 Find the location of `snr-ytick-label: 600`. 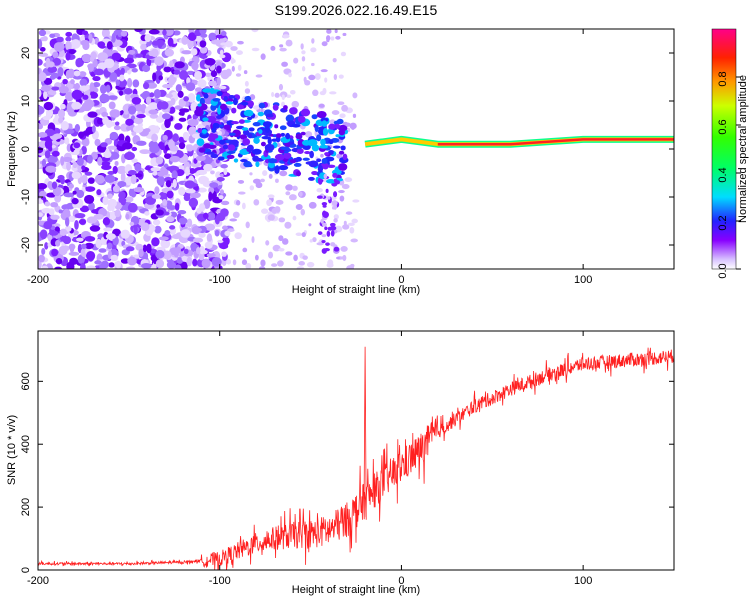

snr-ytick-label: 600 is located at coordinates (26, 381).